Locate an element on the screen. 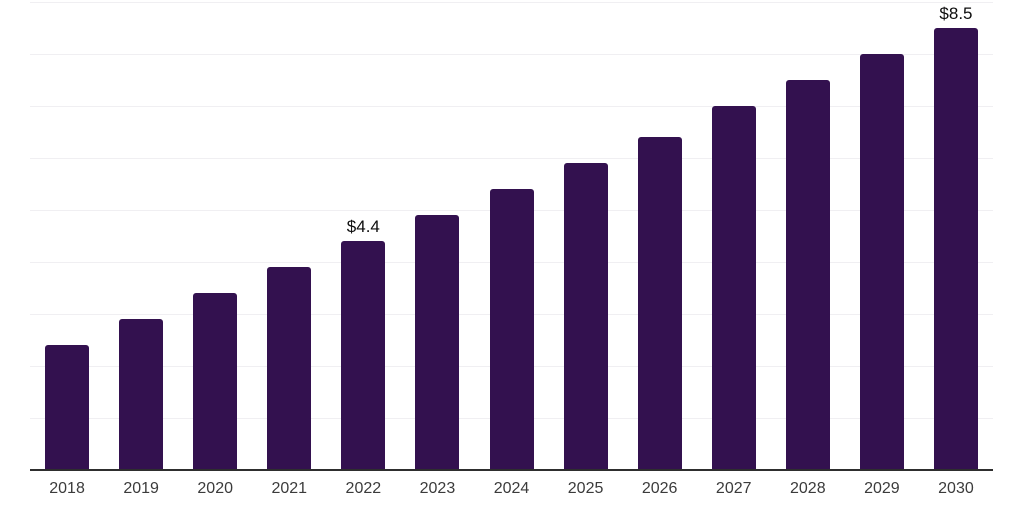 The width and height of the screenshot is (1024, 512). x-tick-label-2023: 2023 is located at coordinates (437, 488).